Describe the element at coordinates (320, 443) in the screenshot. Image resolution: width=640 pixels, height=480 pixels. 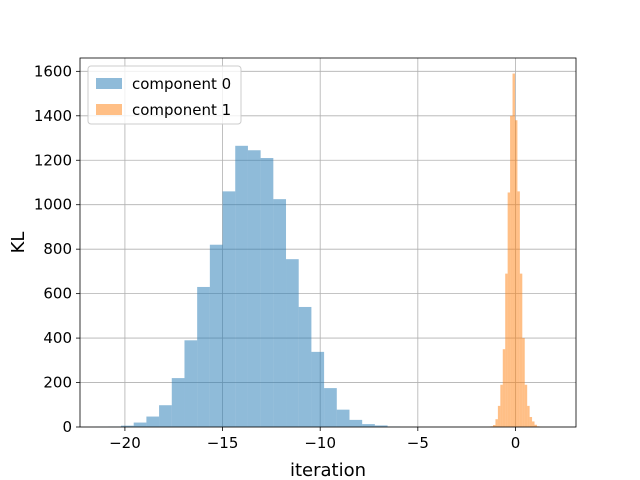
I see `x-tick-label: −10` at that location.